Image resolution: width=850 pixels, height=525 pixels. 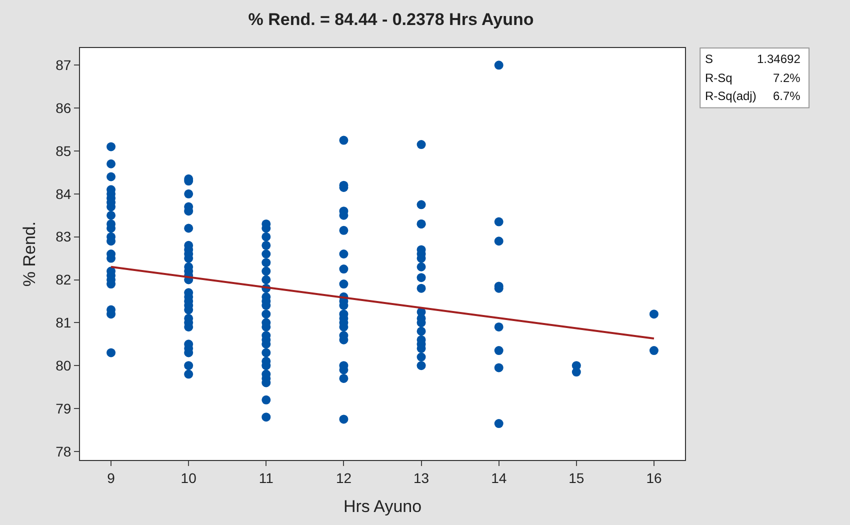 I want to click on x-tick-label: 16, so click(x=654, y=478).